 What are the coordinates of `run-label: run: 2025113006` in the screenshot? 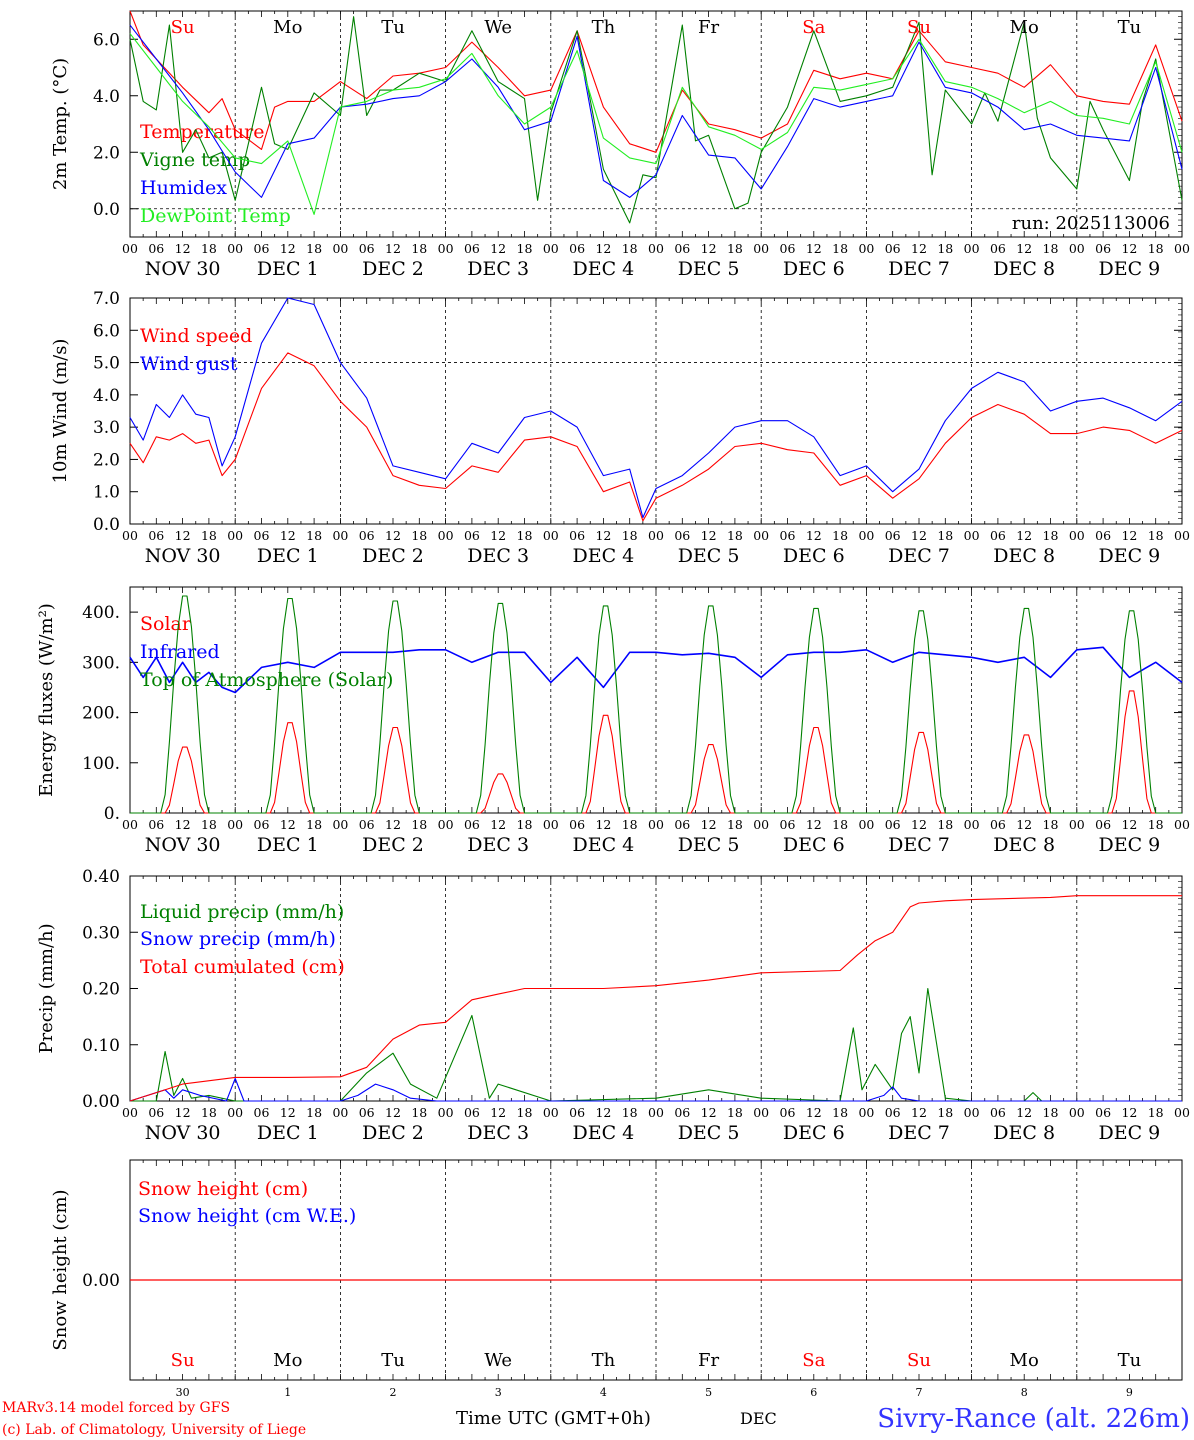 It's located at (1091, 223).